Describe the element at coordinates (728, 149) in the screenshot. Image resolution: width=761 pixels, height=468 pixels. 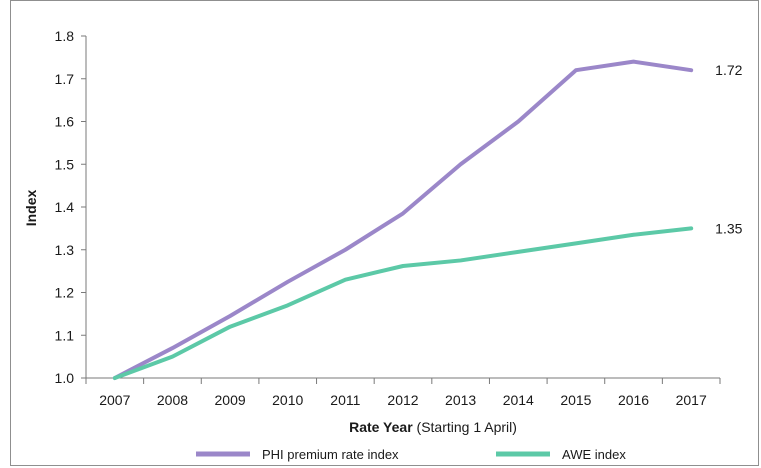
I see `end-labels: 1.72 1.35` at that location.